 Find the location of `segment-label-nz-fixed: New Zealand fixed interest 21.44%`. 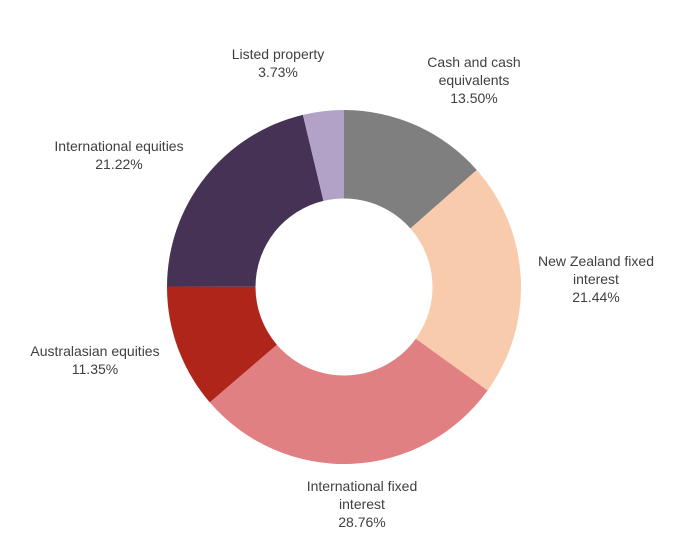

segment-label-nz-fixed: New Zealand fixed interest 21.44% is located at coordinates (596, 279).